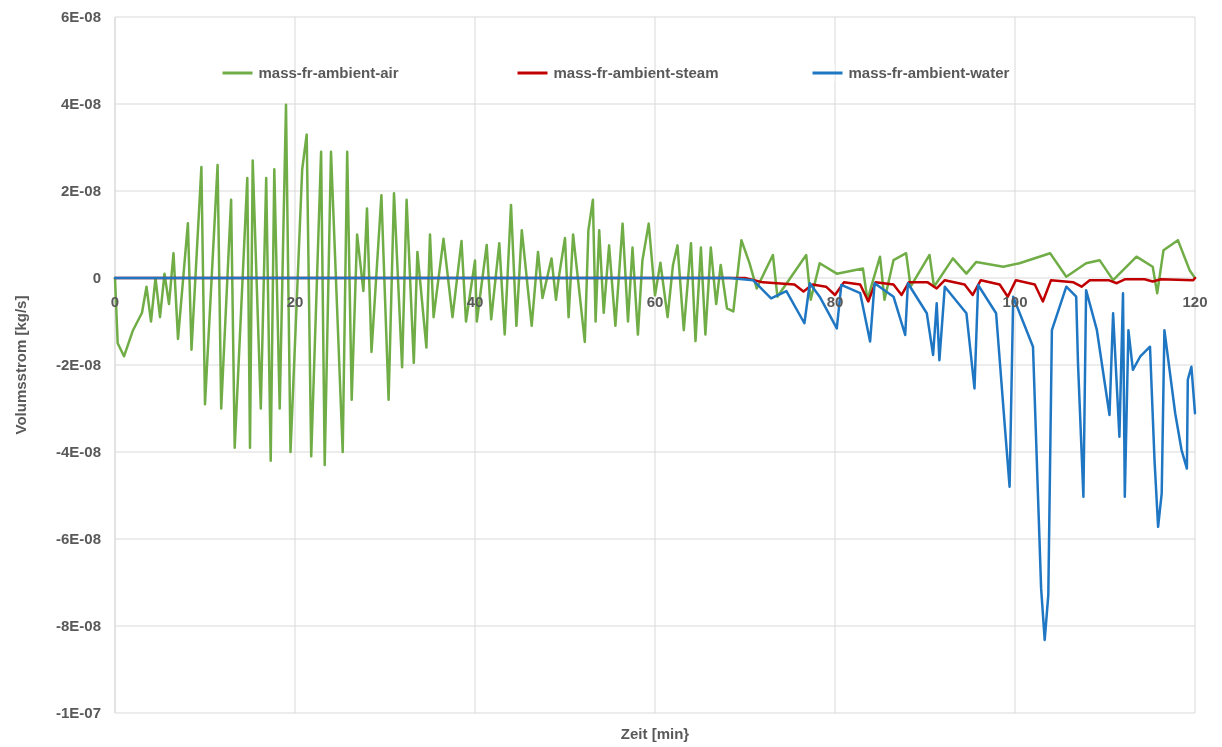 The image size is (1222, 747). I want to click on y-axis-title: Volumsstrom [kg/s], so click(20, 365).